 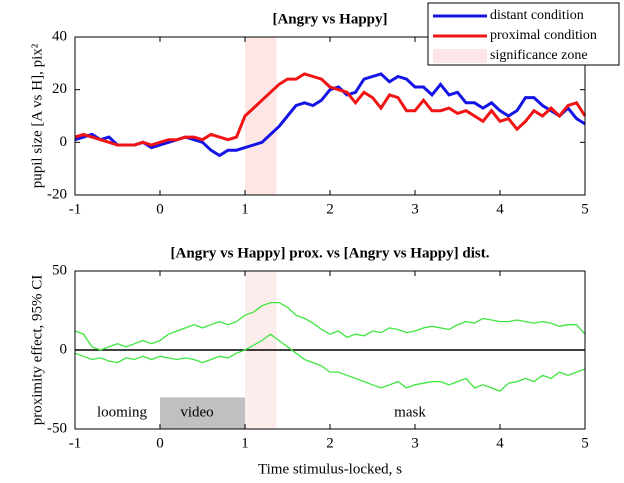 I want to click on y-tick-label: -50, so click(x=57, y=428).